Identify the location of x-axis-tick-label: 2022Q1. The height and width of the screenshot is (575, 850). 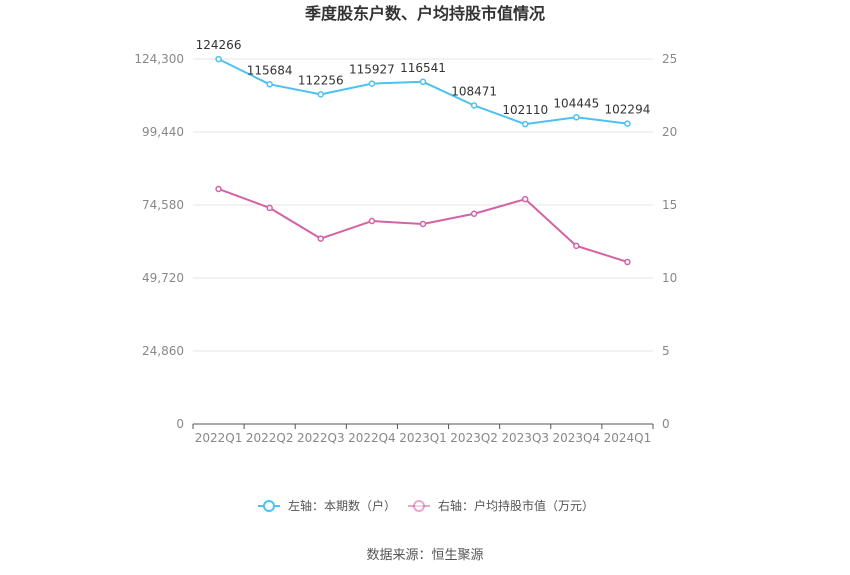
(219, 438).